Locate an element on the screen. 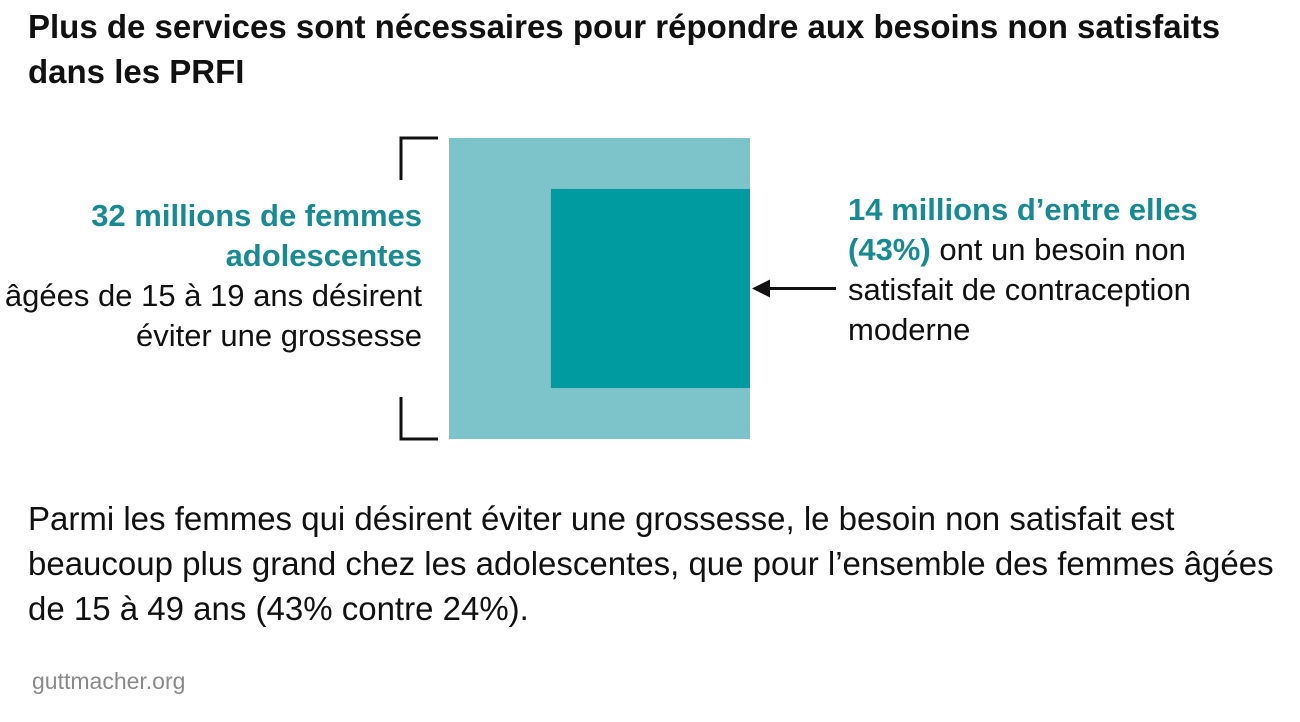  inner-label-bold: 14 millions d’entre elles (43%) is located at coordinates (1023, 229).